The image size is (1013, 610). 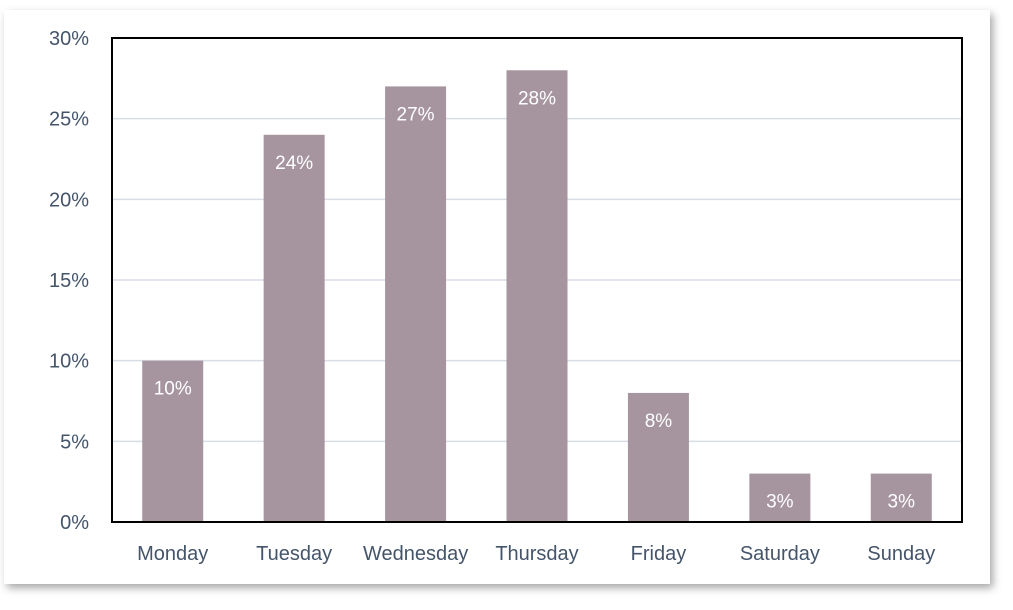 What do you see at coordinates (69, 200) in the screenshot?
I see `y-tick-label: 20%` at bounding box center [69, 200].